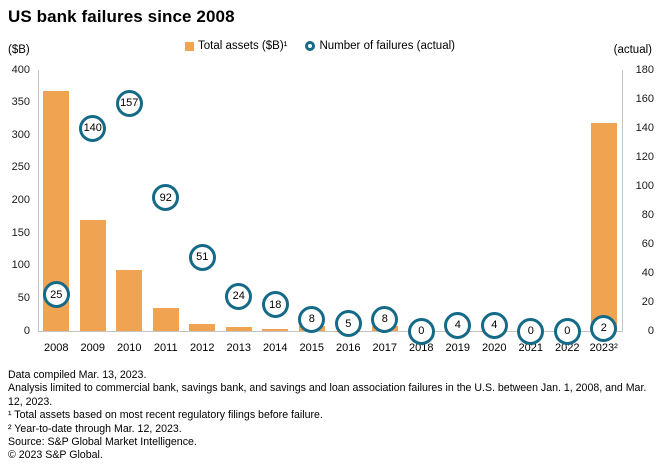 The width and height of the screenshot is (660, 472). What do you see at coordinates (243, 46) in the screenshot?
I see `legend-label-total-assets: Total assets ($B)¹` at bounding box center [243, 46].